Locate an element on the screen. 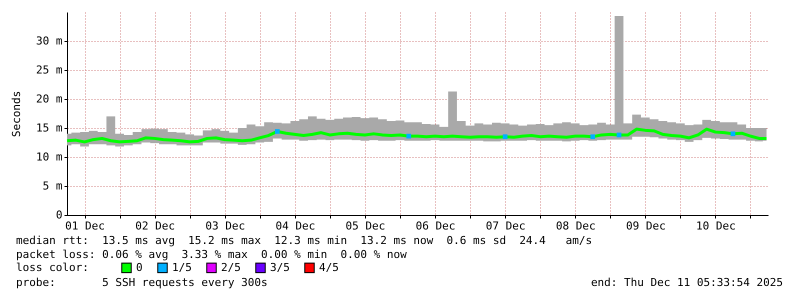 The height and width of the screenshot is (297, 797). text: probe: 5 SSH requests every 300s is located at coordinates (142, 282).